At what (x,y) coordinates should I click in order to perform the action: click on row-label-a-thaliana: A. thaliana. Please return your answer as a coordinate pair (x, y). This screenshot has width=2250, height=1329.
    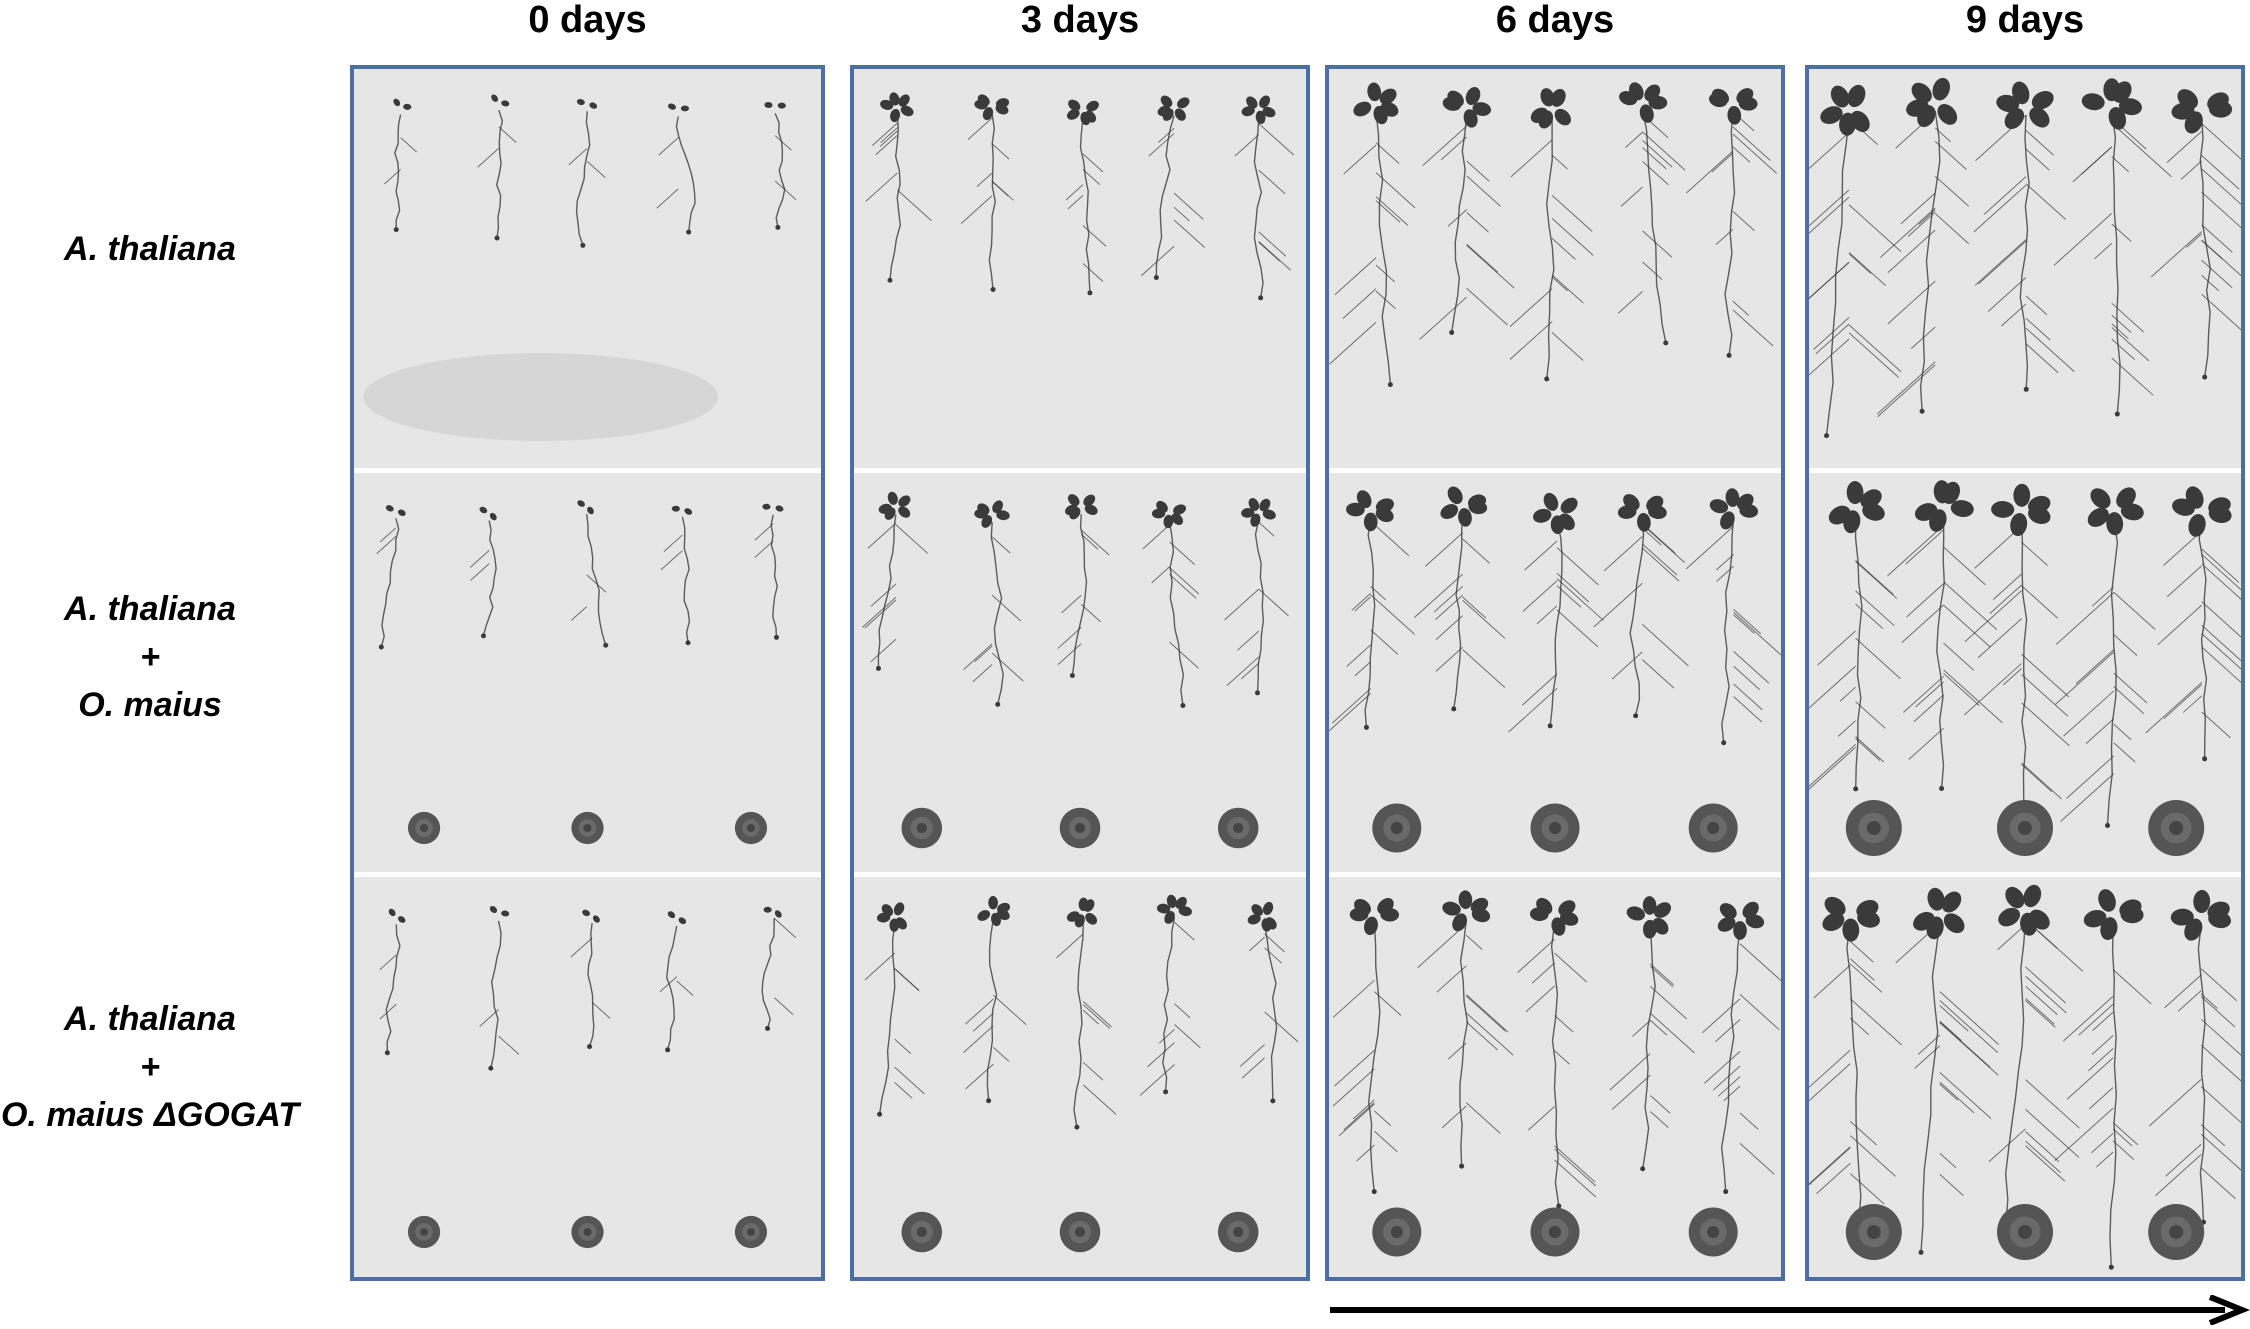
    Looking at the image, I should click on (150, 249).